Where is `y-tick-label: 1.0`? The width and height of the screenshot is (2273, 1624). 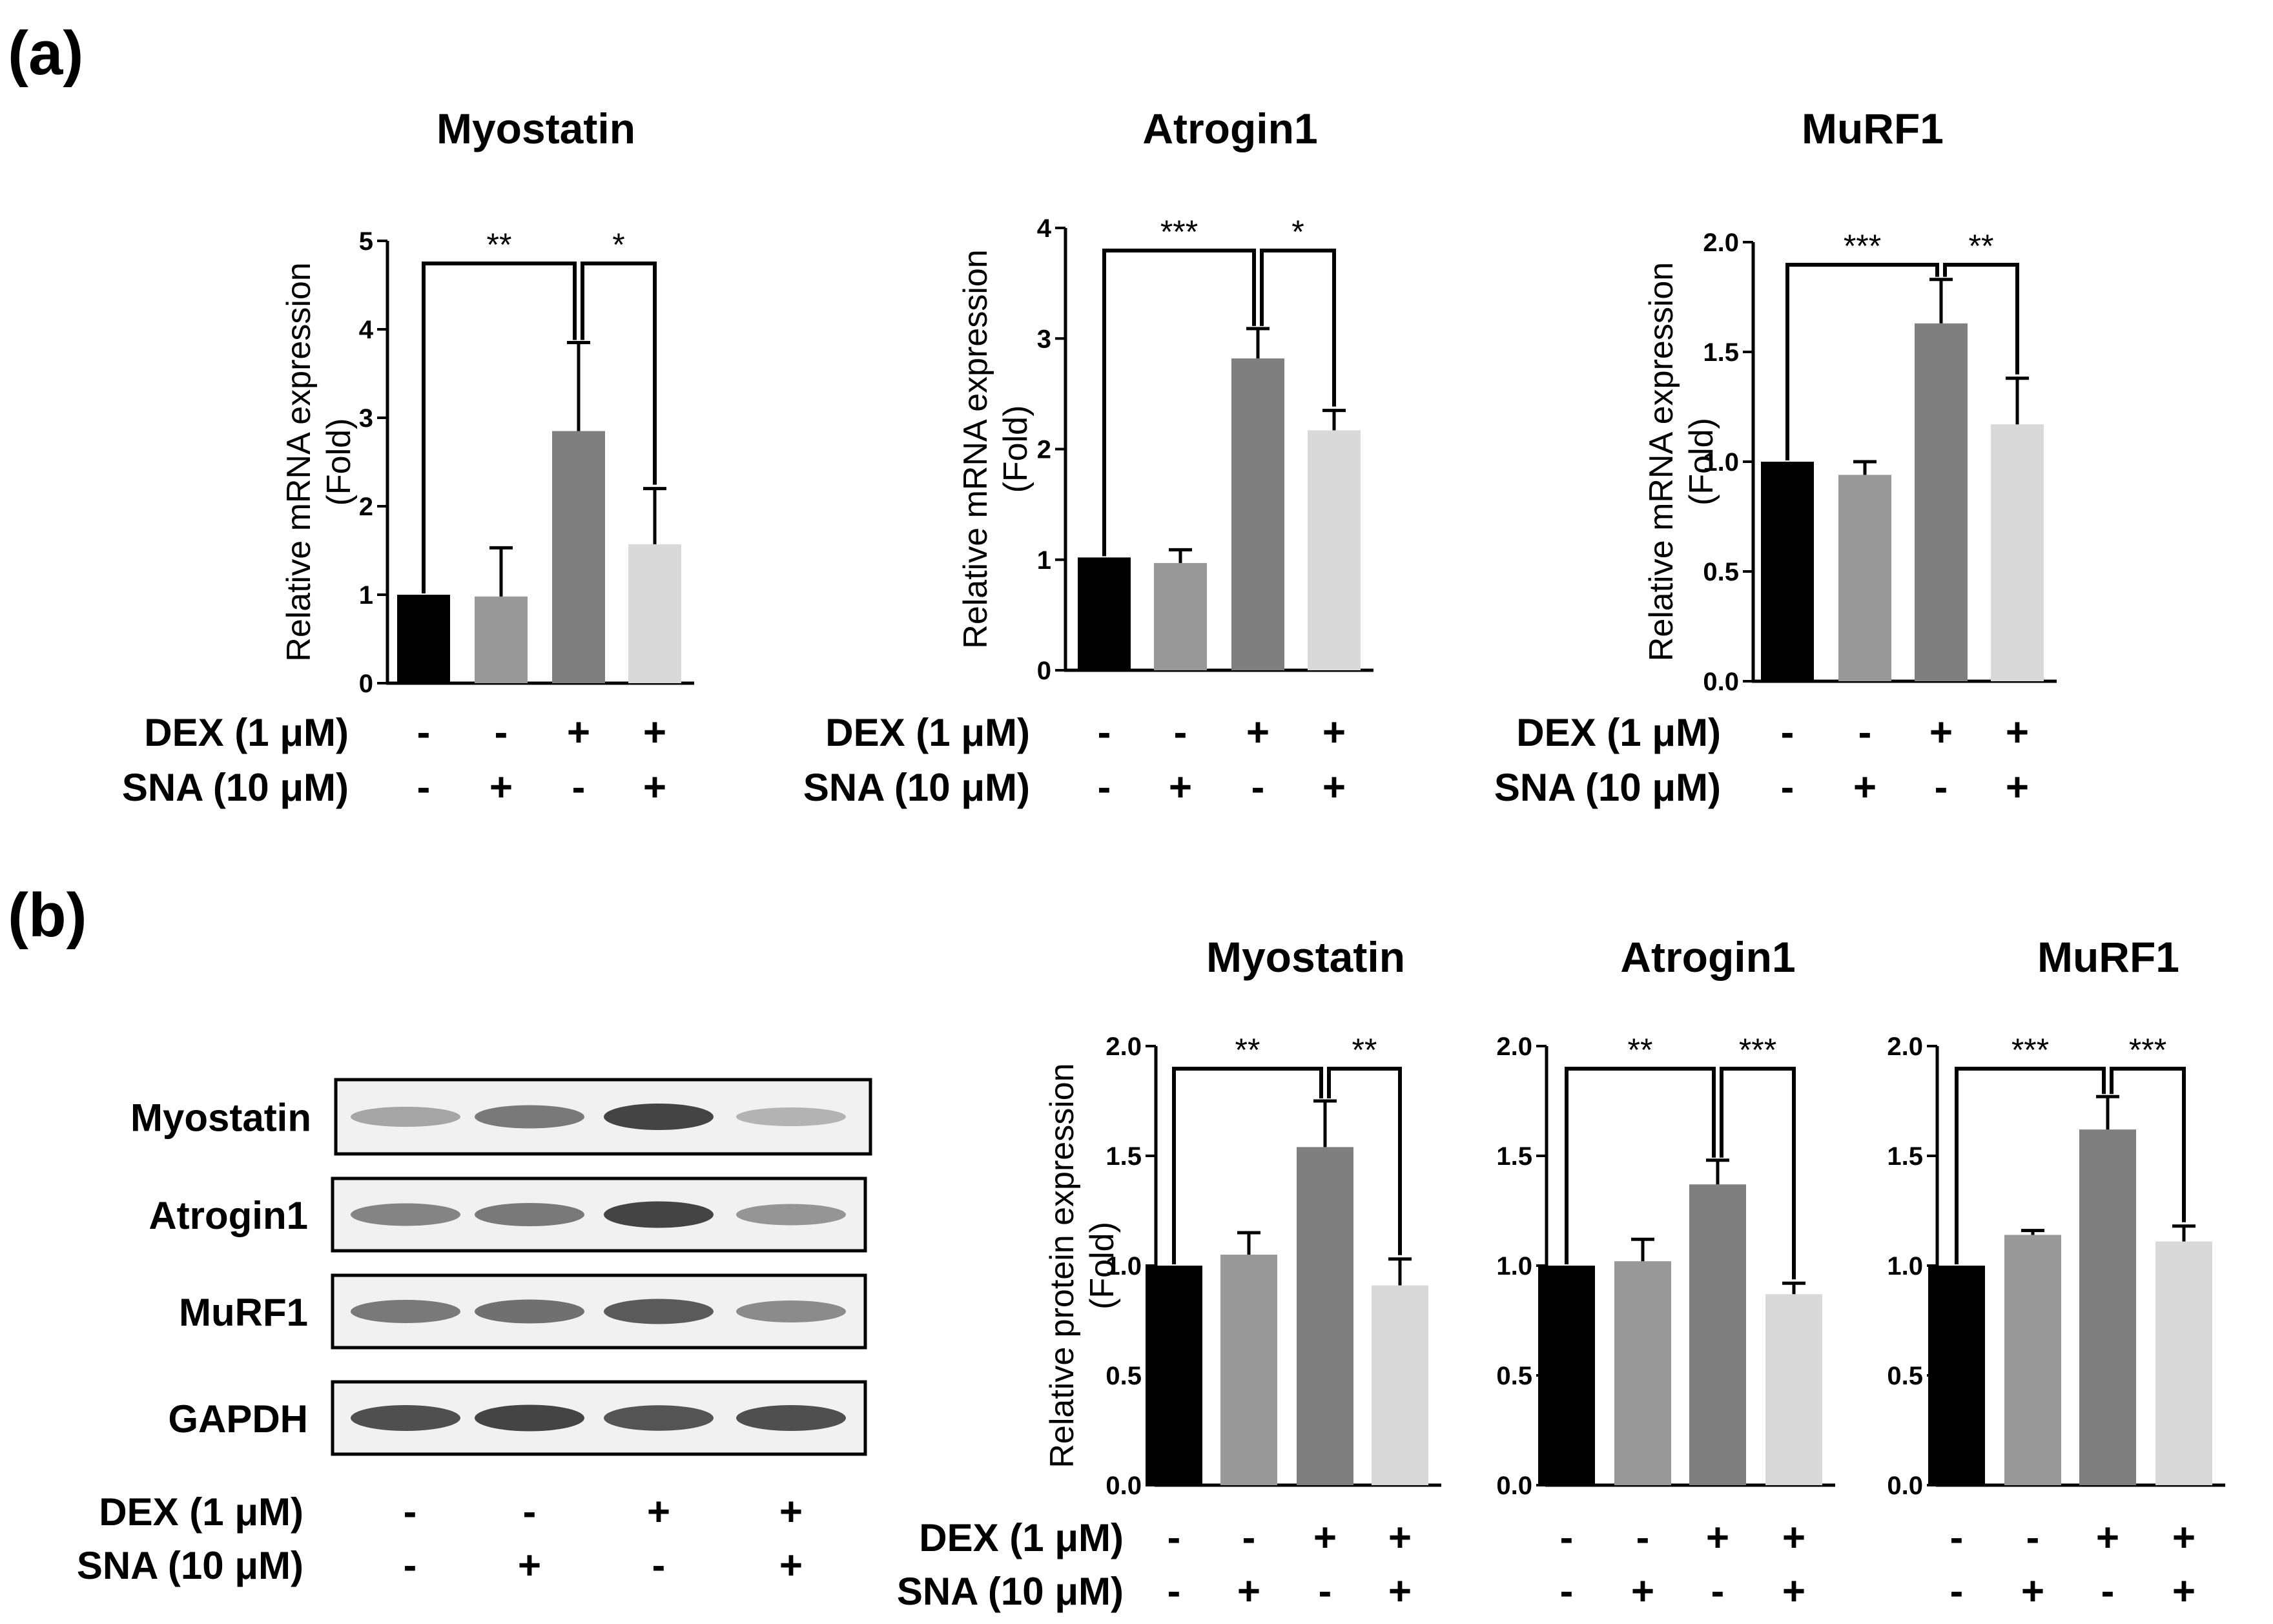 y-tick-label: 1.0 is located at coordinates (1514, 1266).